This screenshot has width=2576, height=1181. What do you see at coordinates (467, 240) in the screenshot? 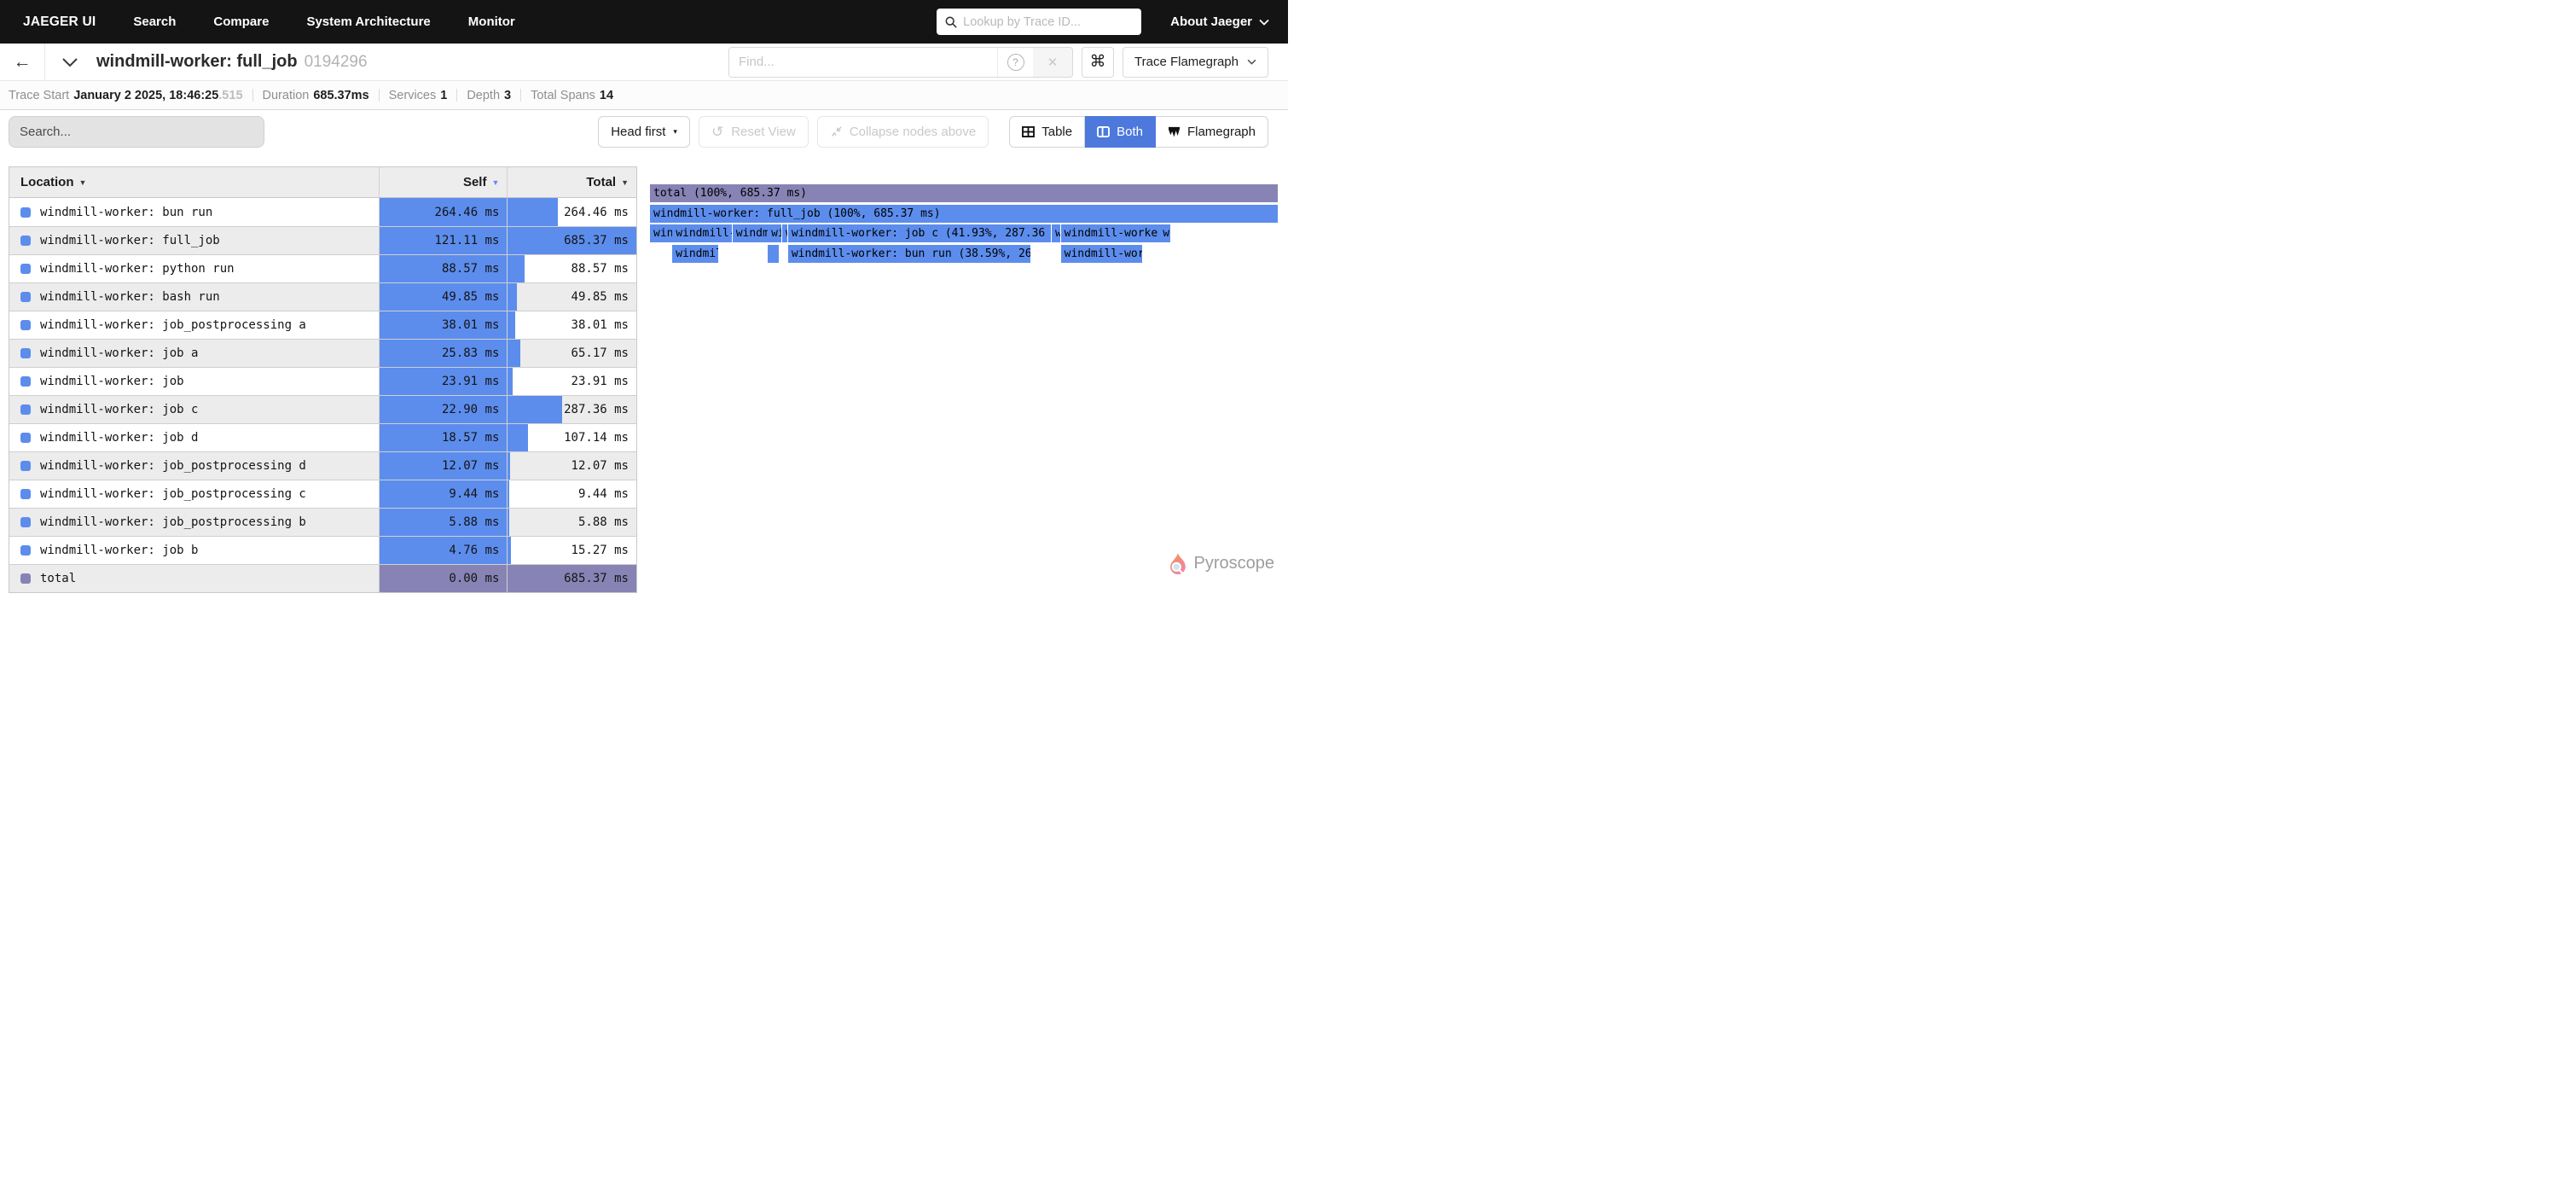
I see `self-cell-value: 121.11 ms` at bounding box center [467, 240].